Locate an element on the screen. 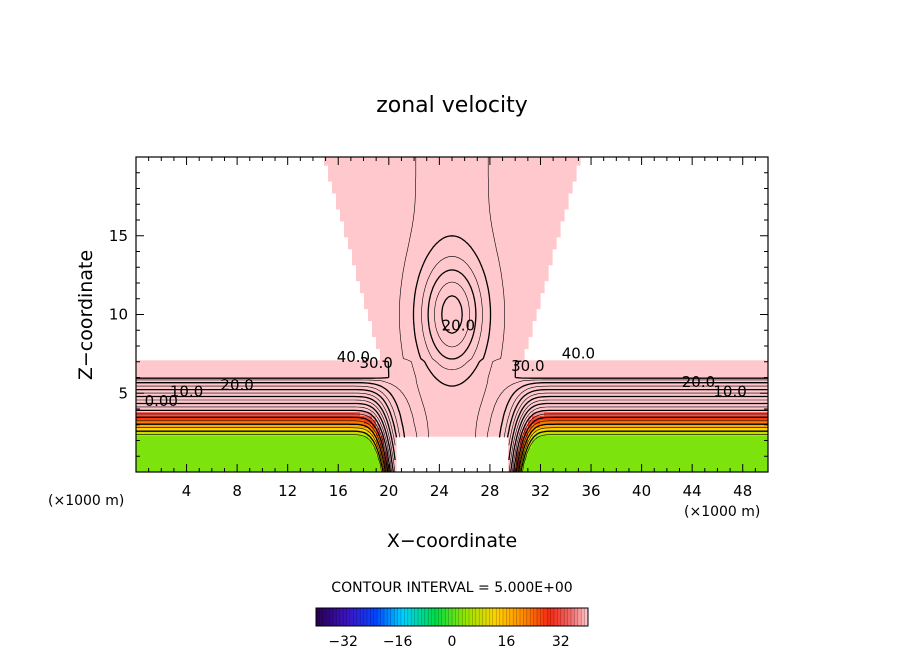 The width and height of the screenshot is (904, 654). contour-label-6: 30.0 is located at coordinates (527, 366).